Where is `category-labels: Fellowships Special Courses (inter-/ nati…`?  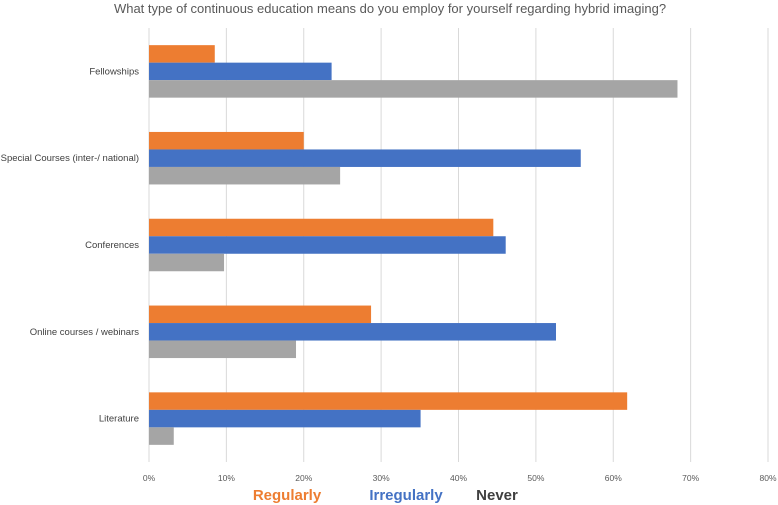 category-labels: Fellowships Special Courses (inter-/ nati… is located at coordinates (70, 245).